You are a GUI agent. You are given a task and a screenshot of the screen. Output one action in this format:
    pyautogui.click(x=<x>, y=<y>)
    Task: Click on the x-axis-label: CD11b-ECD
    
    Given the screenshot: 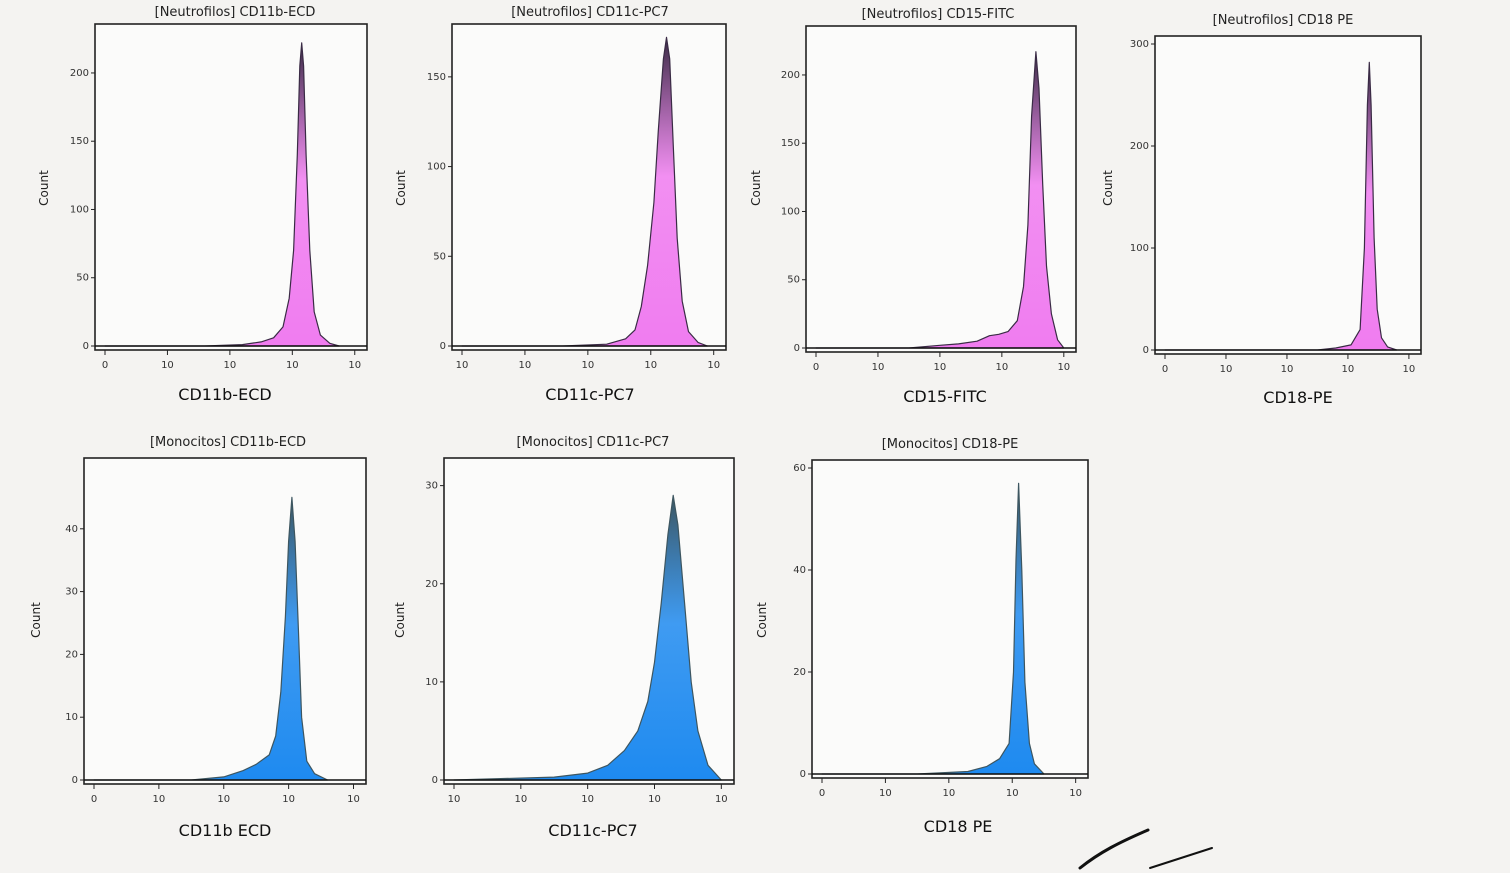 What is the action you would take?
    pyautogui.click(x=224, y=394)
    